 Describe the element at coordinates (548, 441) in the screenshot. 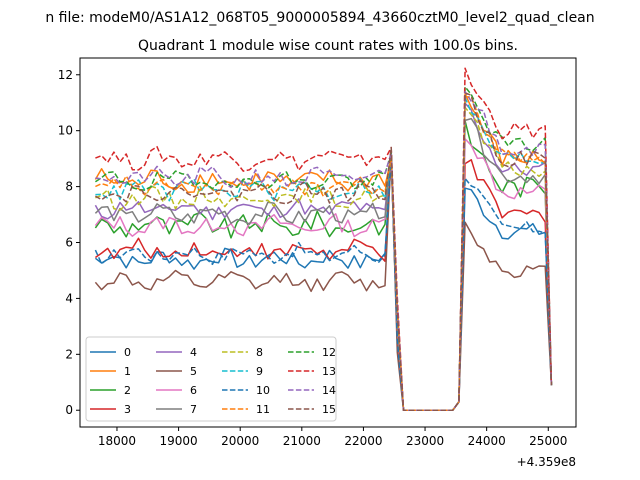

I see `x-tick-label: 25000` at that location.